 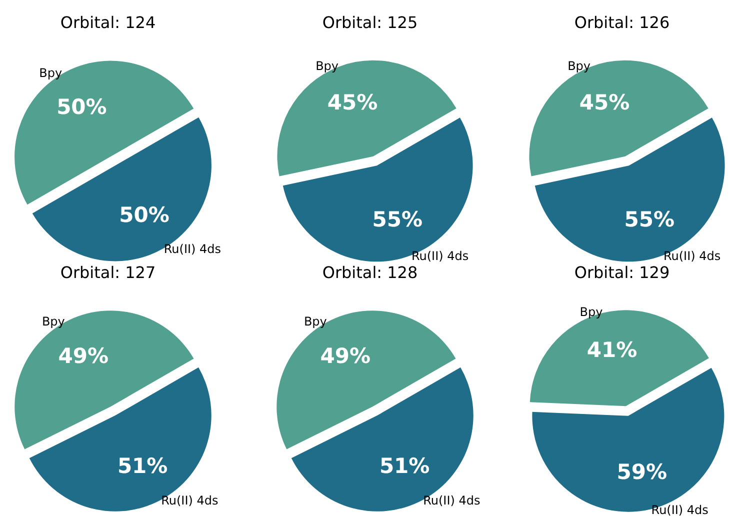 What do you see at coordinates (370, 23) in the screenshot?
I see `chart-title: Orbital: 125` at bounding box center [370, 23].